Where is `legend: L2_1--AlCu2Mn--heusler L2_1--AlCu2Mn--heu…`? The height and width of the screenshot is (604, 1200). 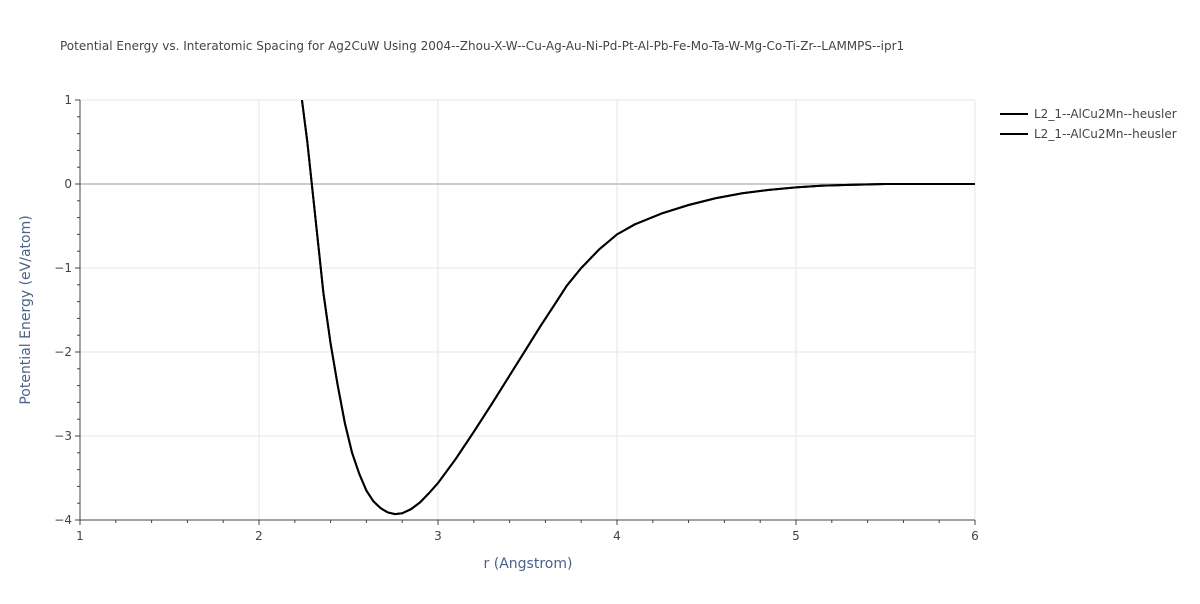
legend: L2_1--AlCu2Mn--heusler L2_1--AlCu2Mn--heu… is located at coordinates (1088, 124).